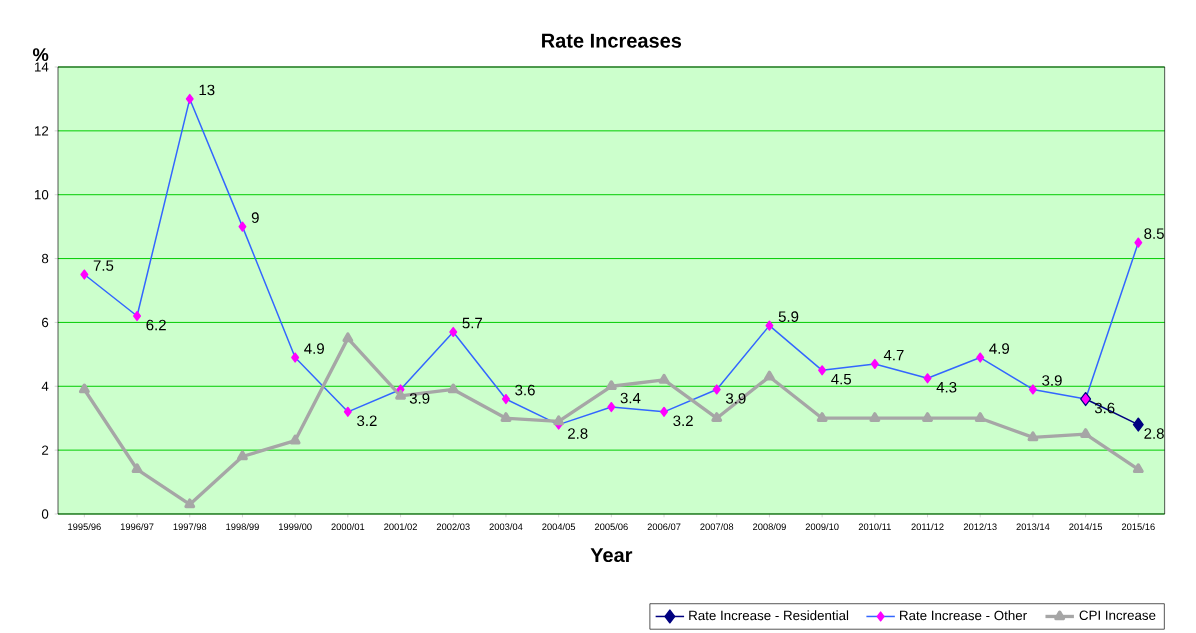 The height and width of the screenshot is (633, 1196). Describe the element at coordinates (506, 527) in the screenshot. I see `x-tick-label: 2003/04` at that location.